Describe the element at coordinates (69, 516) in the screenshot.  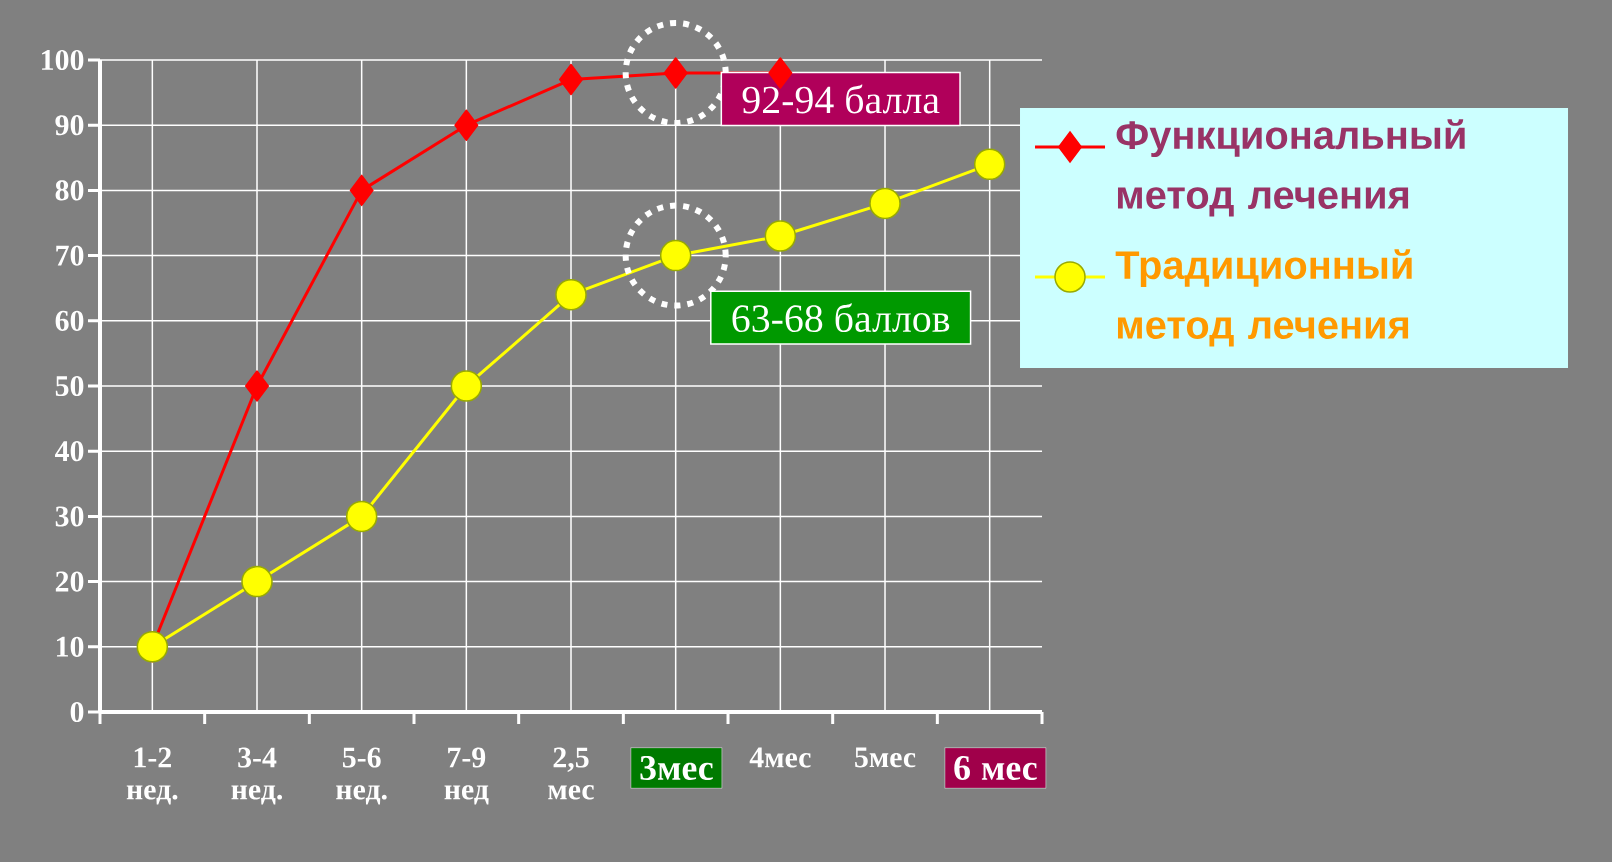
I see `y-tick-label: 30` at that location.